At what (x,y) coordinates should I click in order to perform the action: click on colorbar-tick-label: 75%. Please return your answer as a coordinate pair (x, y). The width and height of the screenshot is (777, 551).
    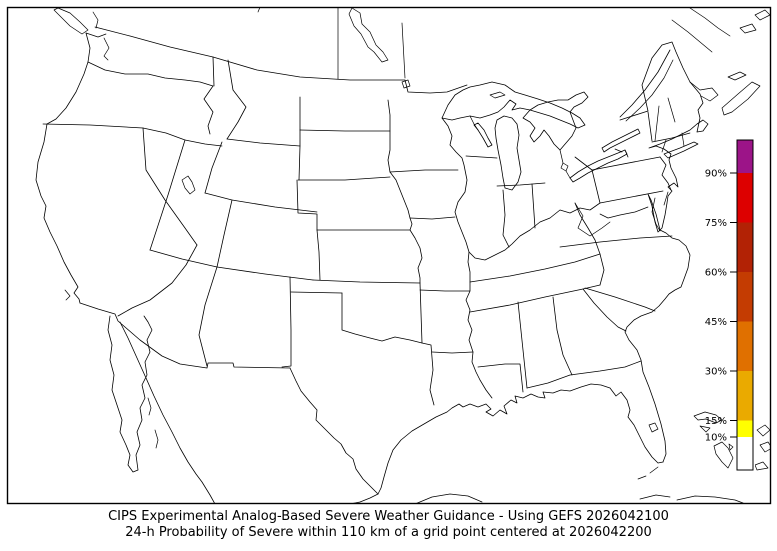
    Looking at the image, I should click on (716, 223).